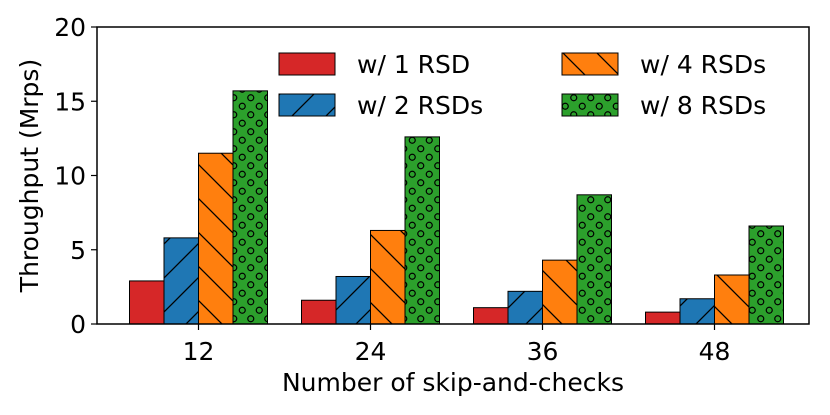 The width and height of the screenshot is (830, 415). I want to click on legend-item-4: w/ 8 RSDs, so click(663, 105).